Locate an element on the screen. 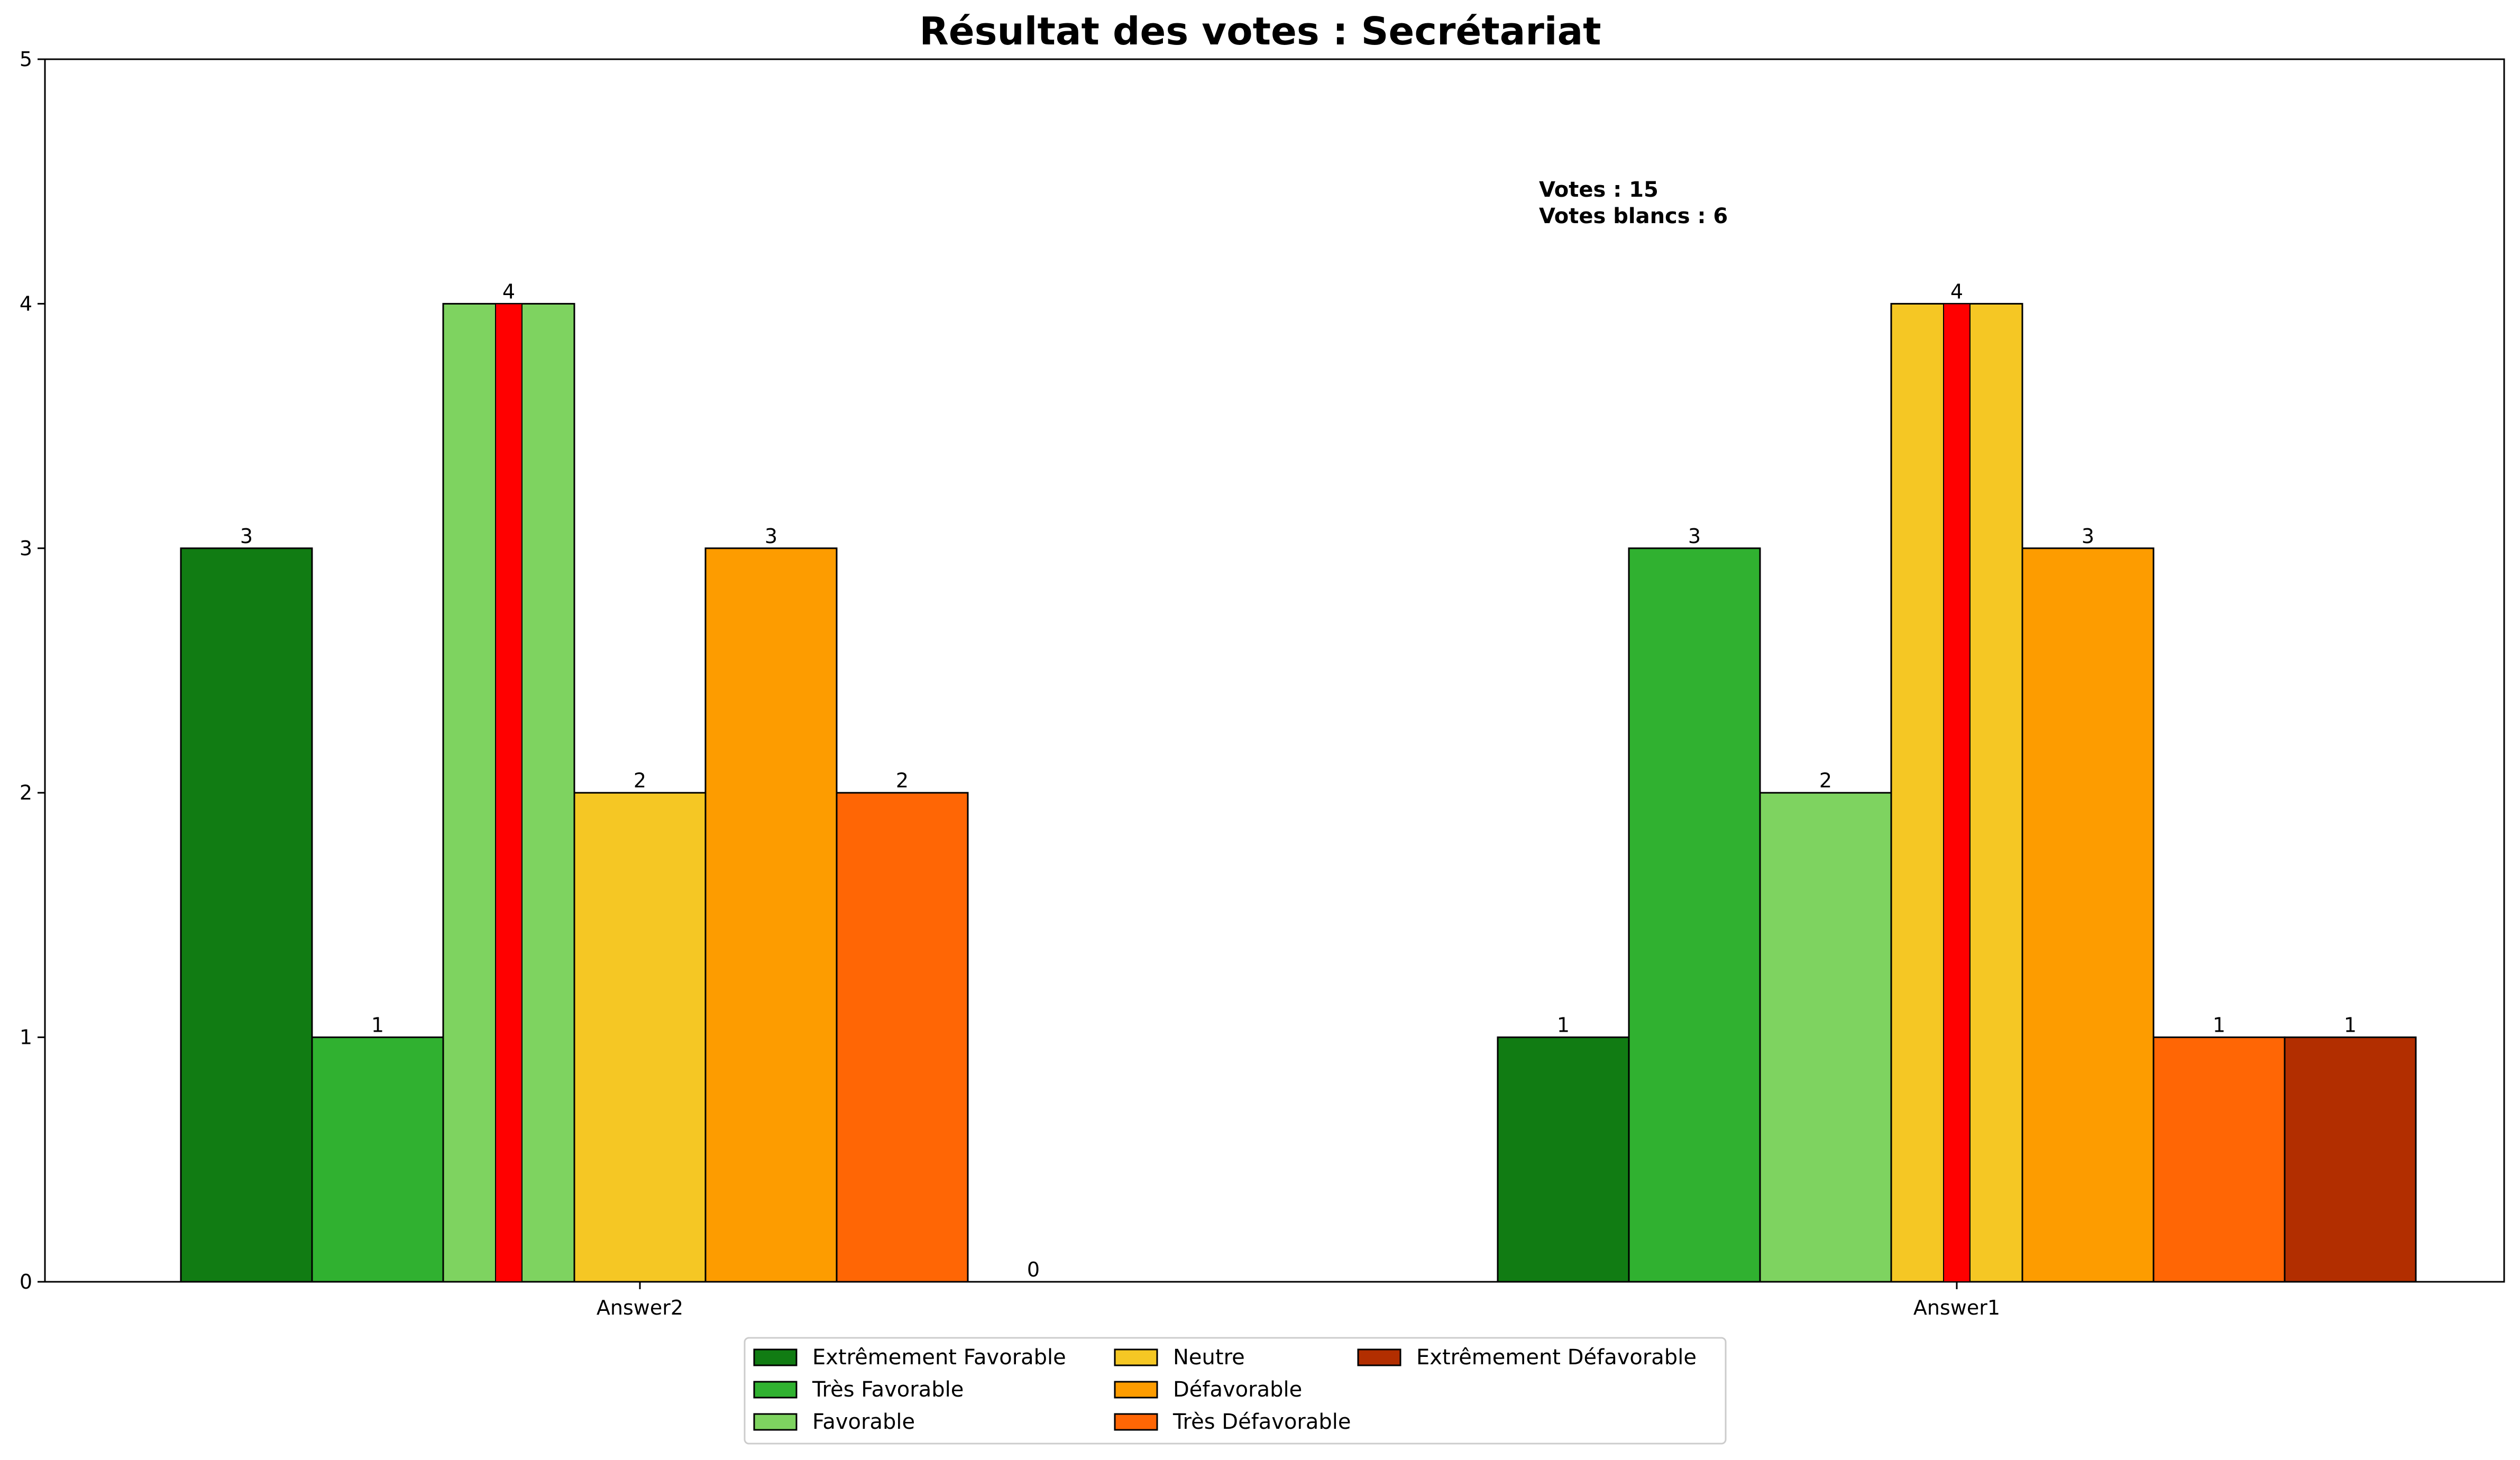  annotation-text: Votes blancs : 6 is located at coordinates (1633, 216).